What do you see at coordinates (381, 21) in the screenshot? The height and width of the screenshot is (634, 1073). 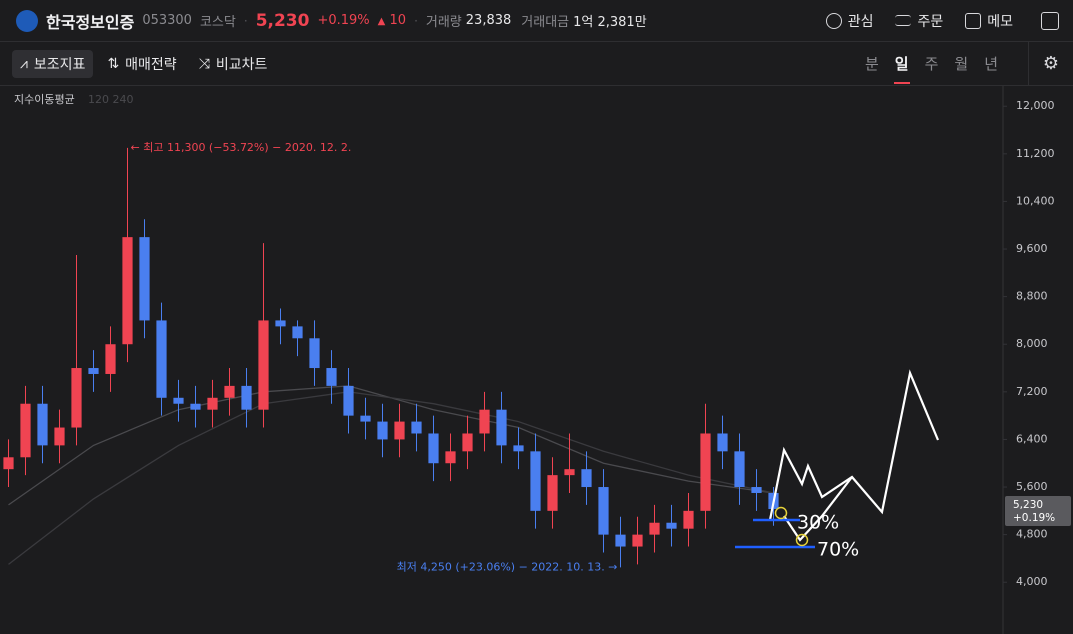 I see `up-arrow: ▲` at bounding box center [381, 21].